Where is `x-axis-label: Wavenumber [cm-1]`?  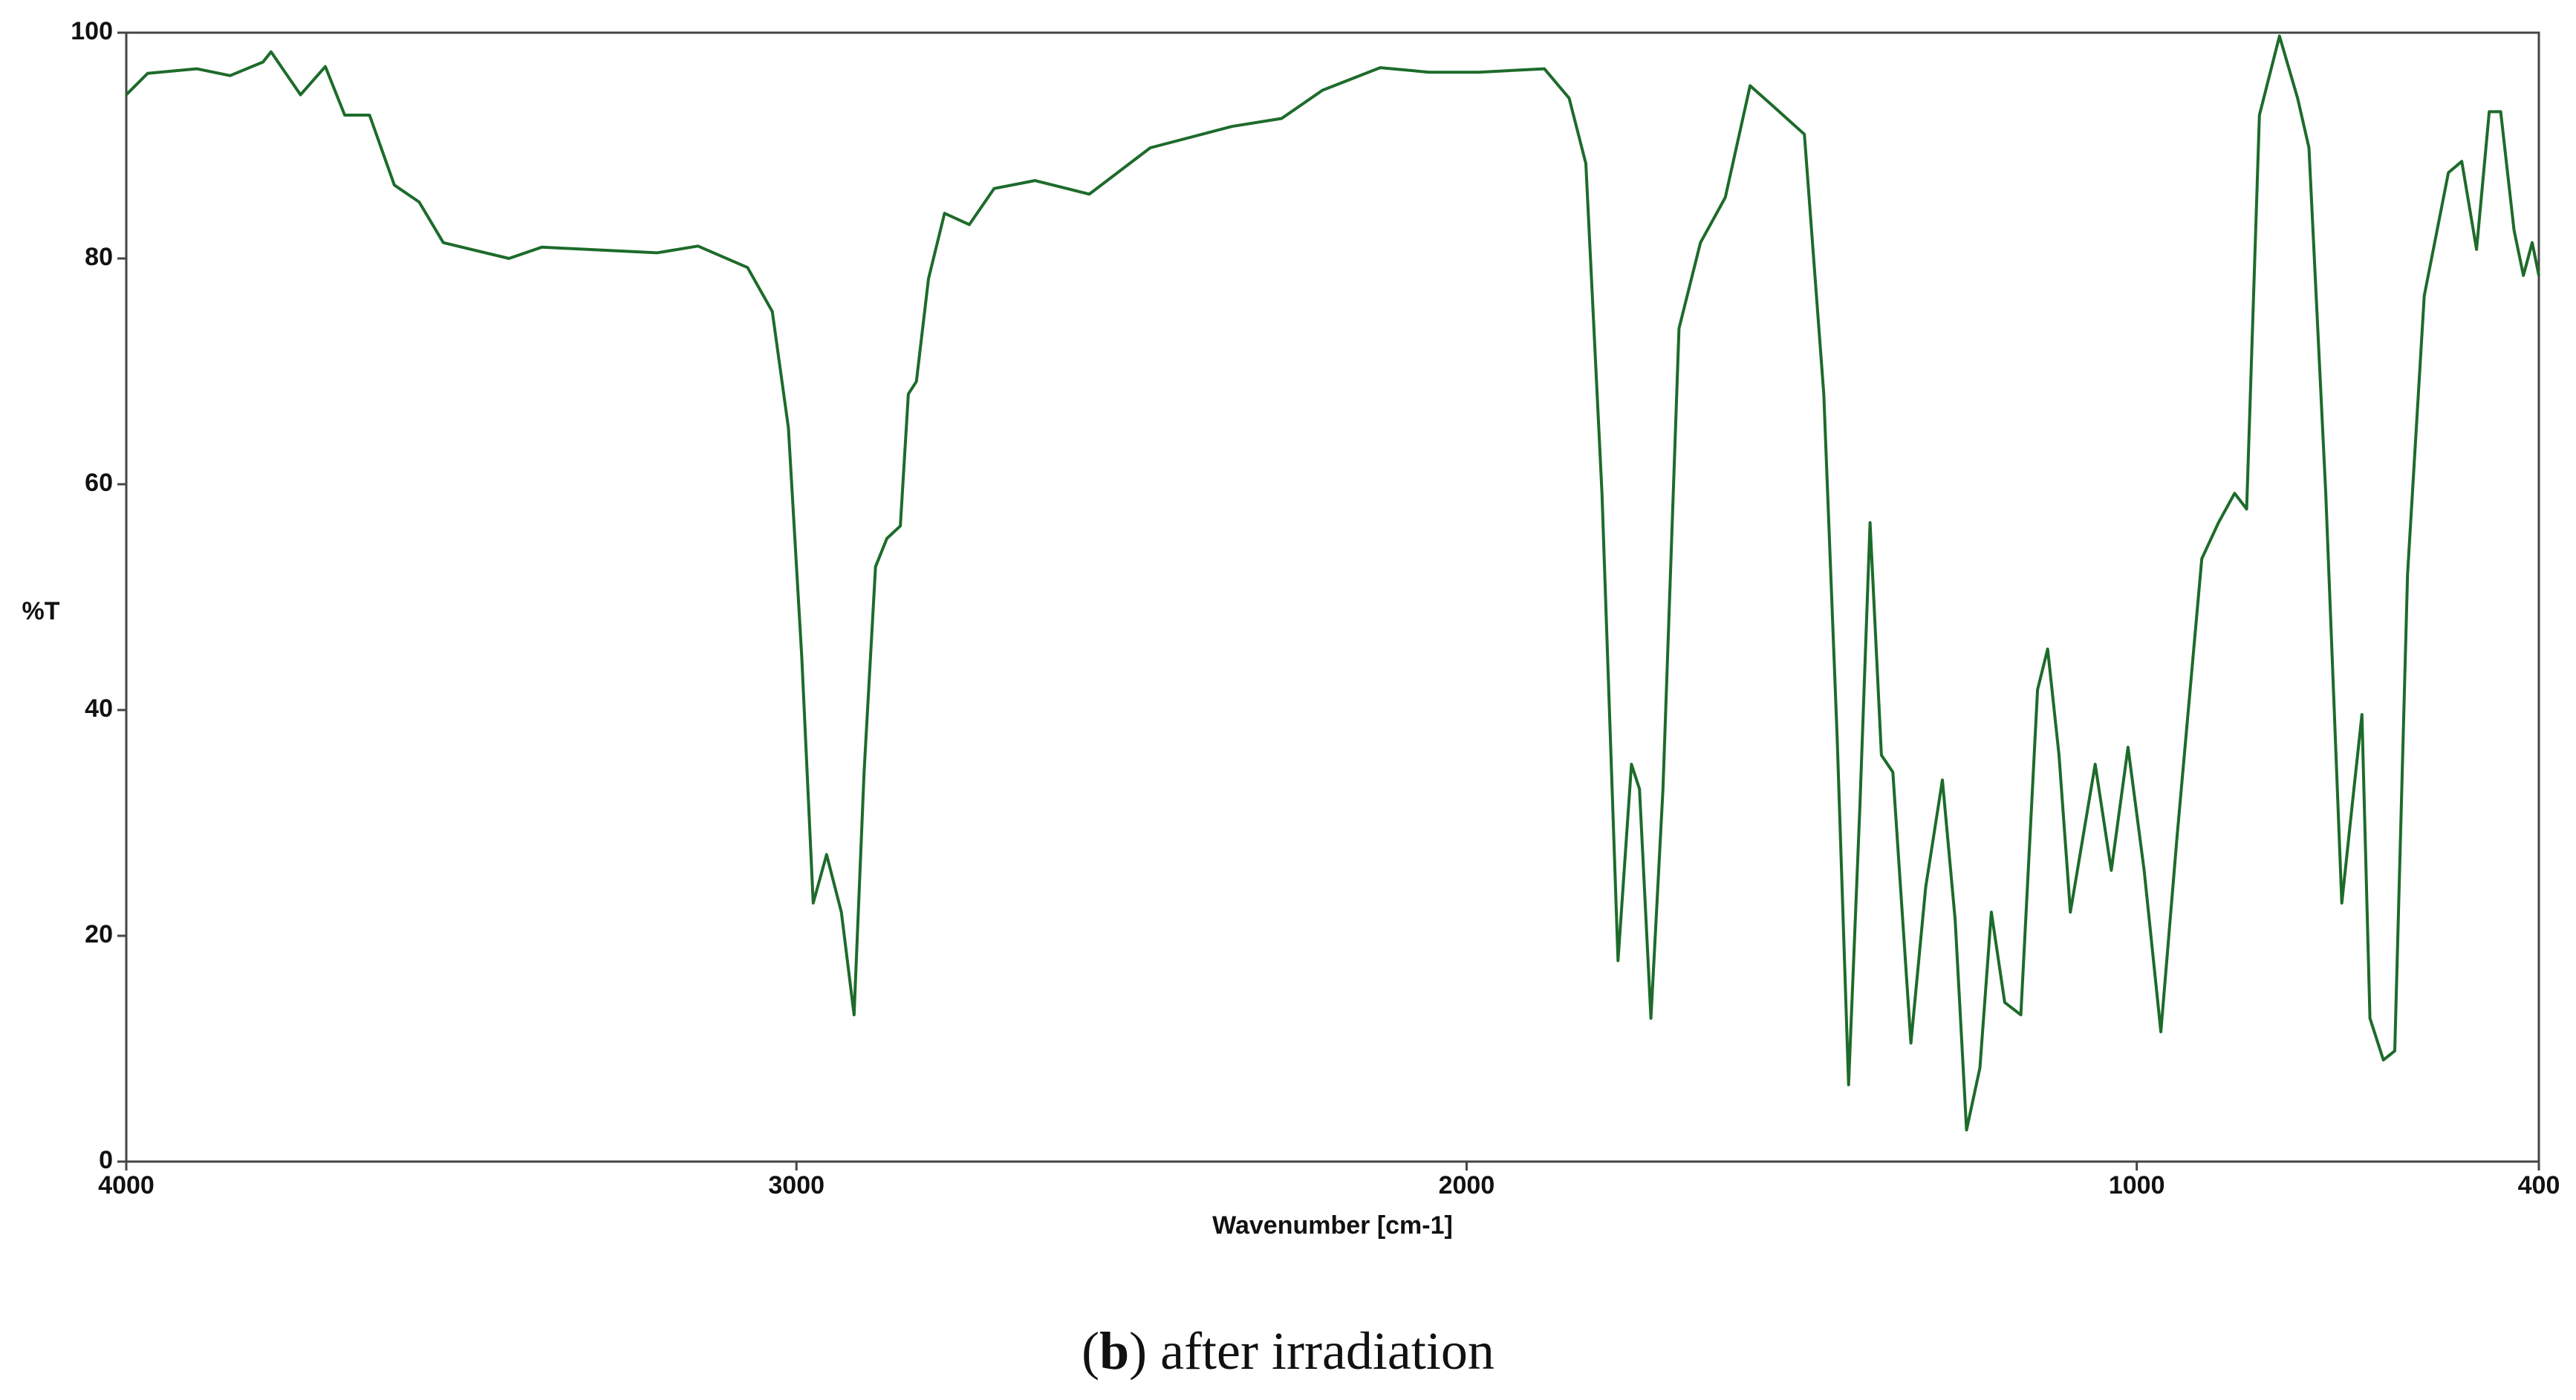 x-axis-label: Wavenumber [cm-1] is located at coordinates (1333, 1226).